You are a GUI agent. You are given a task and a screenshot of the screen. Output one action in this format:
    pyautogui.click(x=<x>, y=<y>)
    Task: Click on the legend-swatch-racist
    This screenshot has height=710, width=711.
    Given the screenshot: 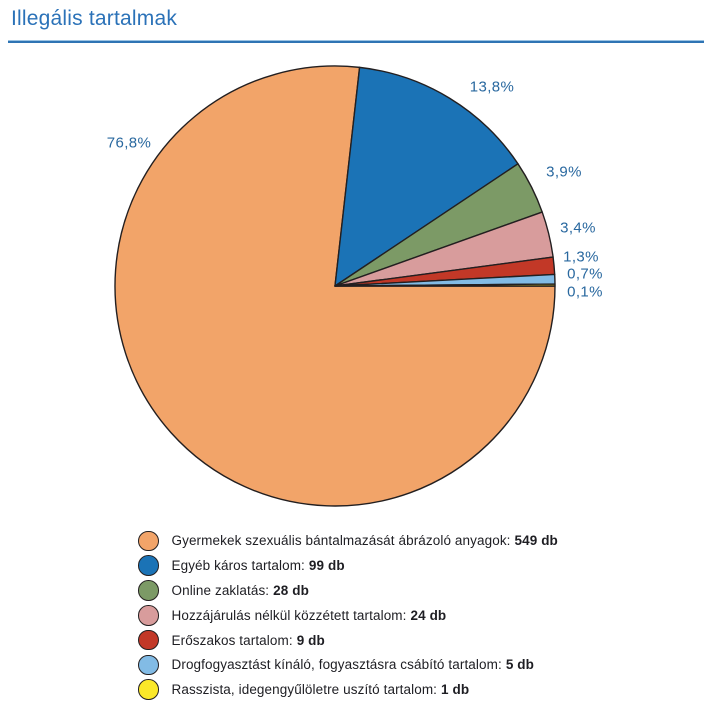 What is the action you would take?
    pyautogui.click(x=148, y=689)
    